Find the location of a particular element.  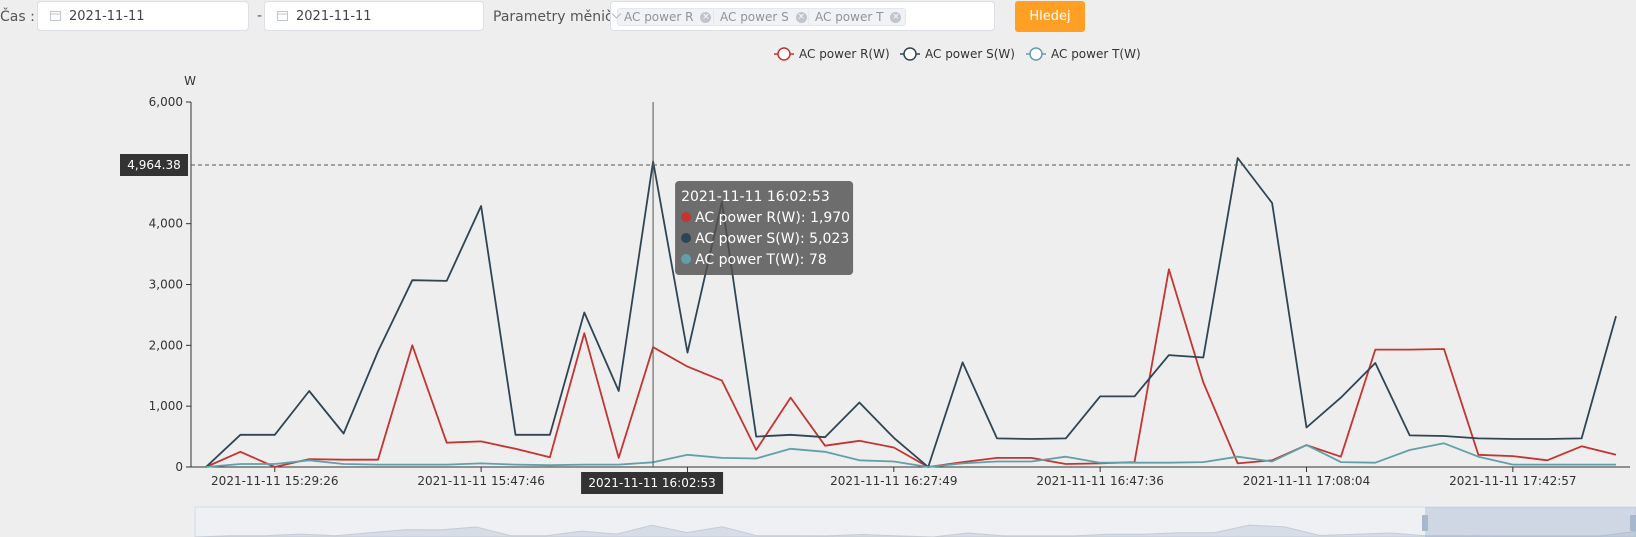

tooltip-title: 2021-11-11 16:02:53 is located at coordinates (755, 197).